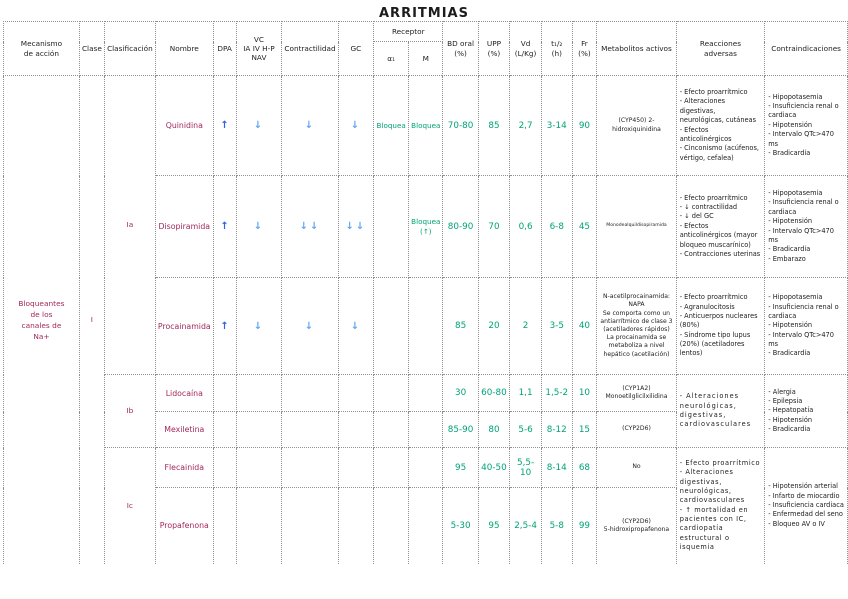 This screenshot has height=599, width=848. Describe the element at coordinates (460, 525) in the screenshot. I see `bd-oral-cell: 5-30` at that location.